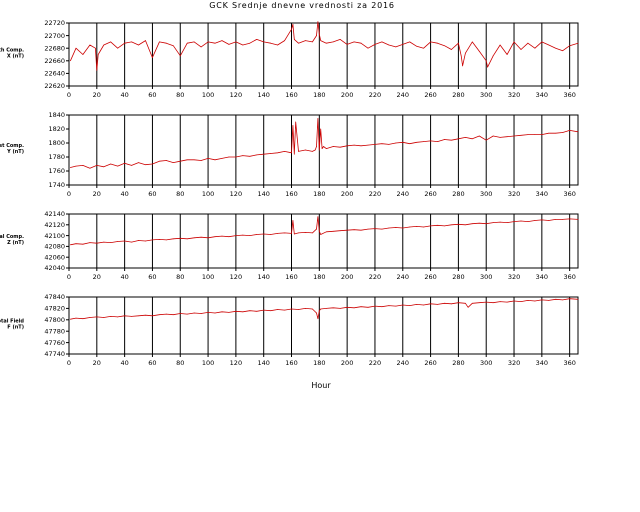 This screenshot has height=512, width=640. What do you see at coordinates (263, 95) in the screenshot?
I see `x-tick-label: 140` at bounding box center [263, 95].